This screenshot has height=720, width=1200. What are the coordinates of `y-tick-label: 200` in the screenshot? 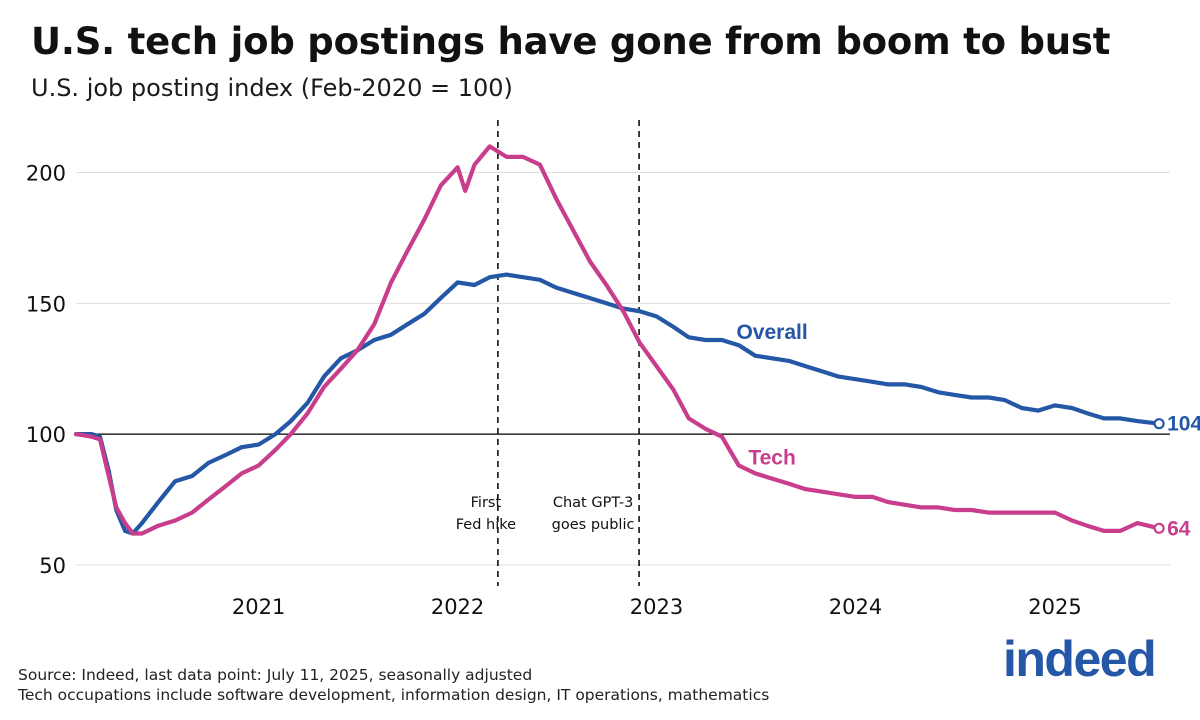 It's located at (46, 174).